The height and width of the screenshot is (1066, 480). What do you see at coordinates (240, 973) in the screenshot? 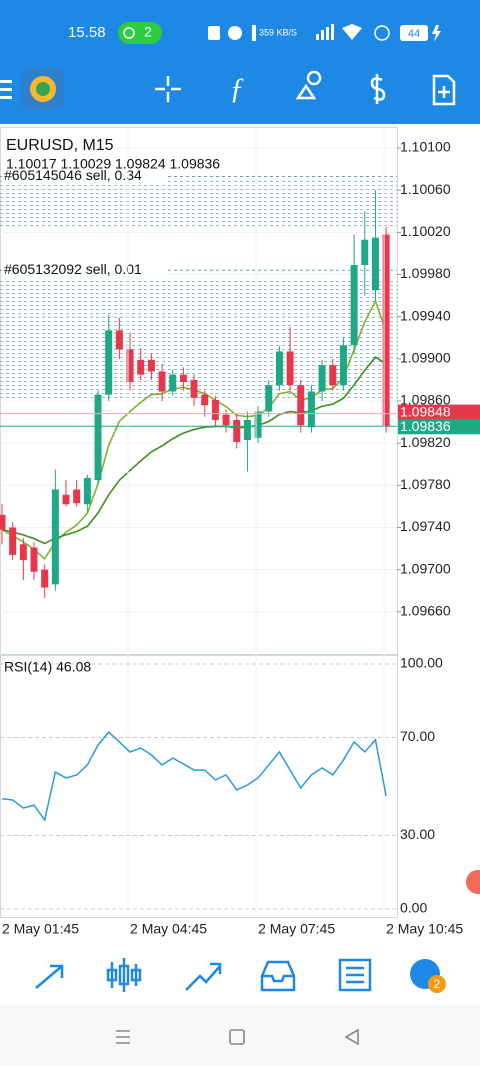
I see `bottom-nav` at bounding box center [240, 973].